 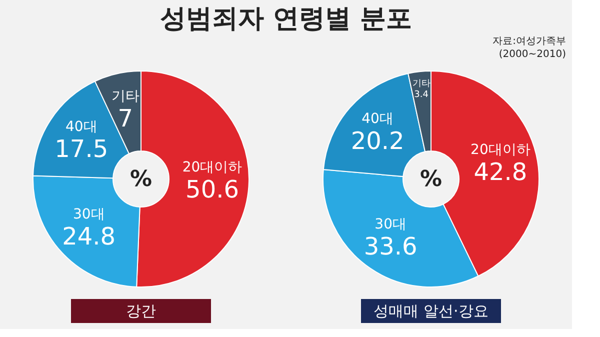 I want to click on text: 강간, so click(x=141, y=311).